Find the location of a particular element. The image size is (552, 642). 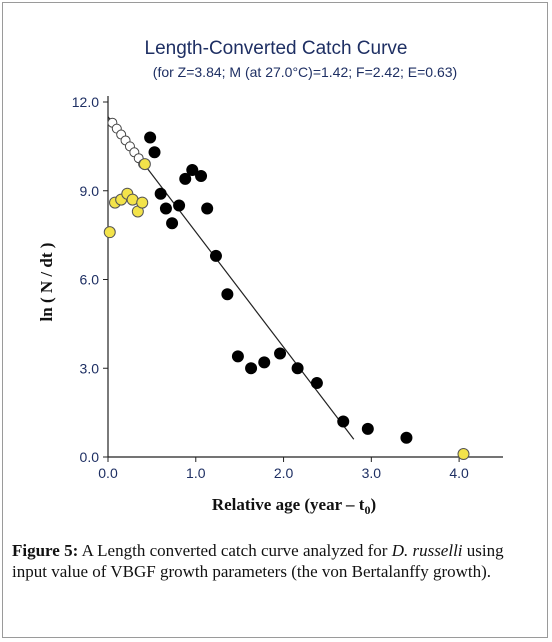

x-tick-label: 3.0 is located at coordinates (372, 473).